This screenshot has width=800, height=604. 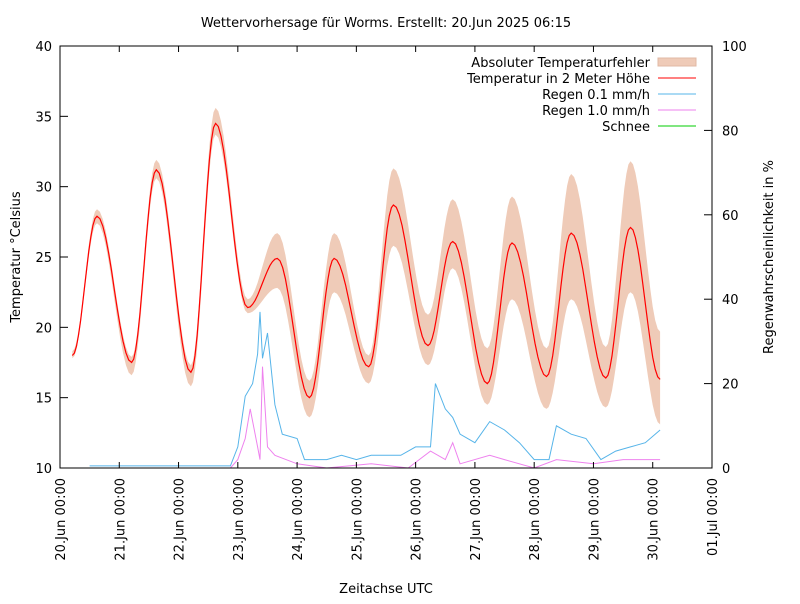 I want to click on y-tick-label: 35, so click(x=43, y=117).